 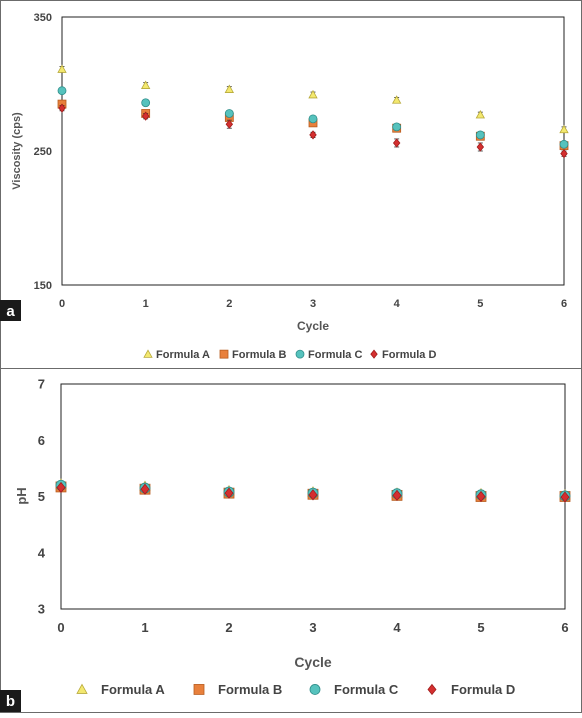 What do you see at coordinates (313, 662) in the screenshot?
I see `x-axis-label-b: Cycle` at bounding box center [313, 662].